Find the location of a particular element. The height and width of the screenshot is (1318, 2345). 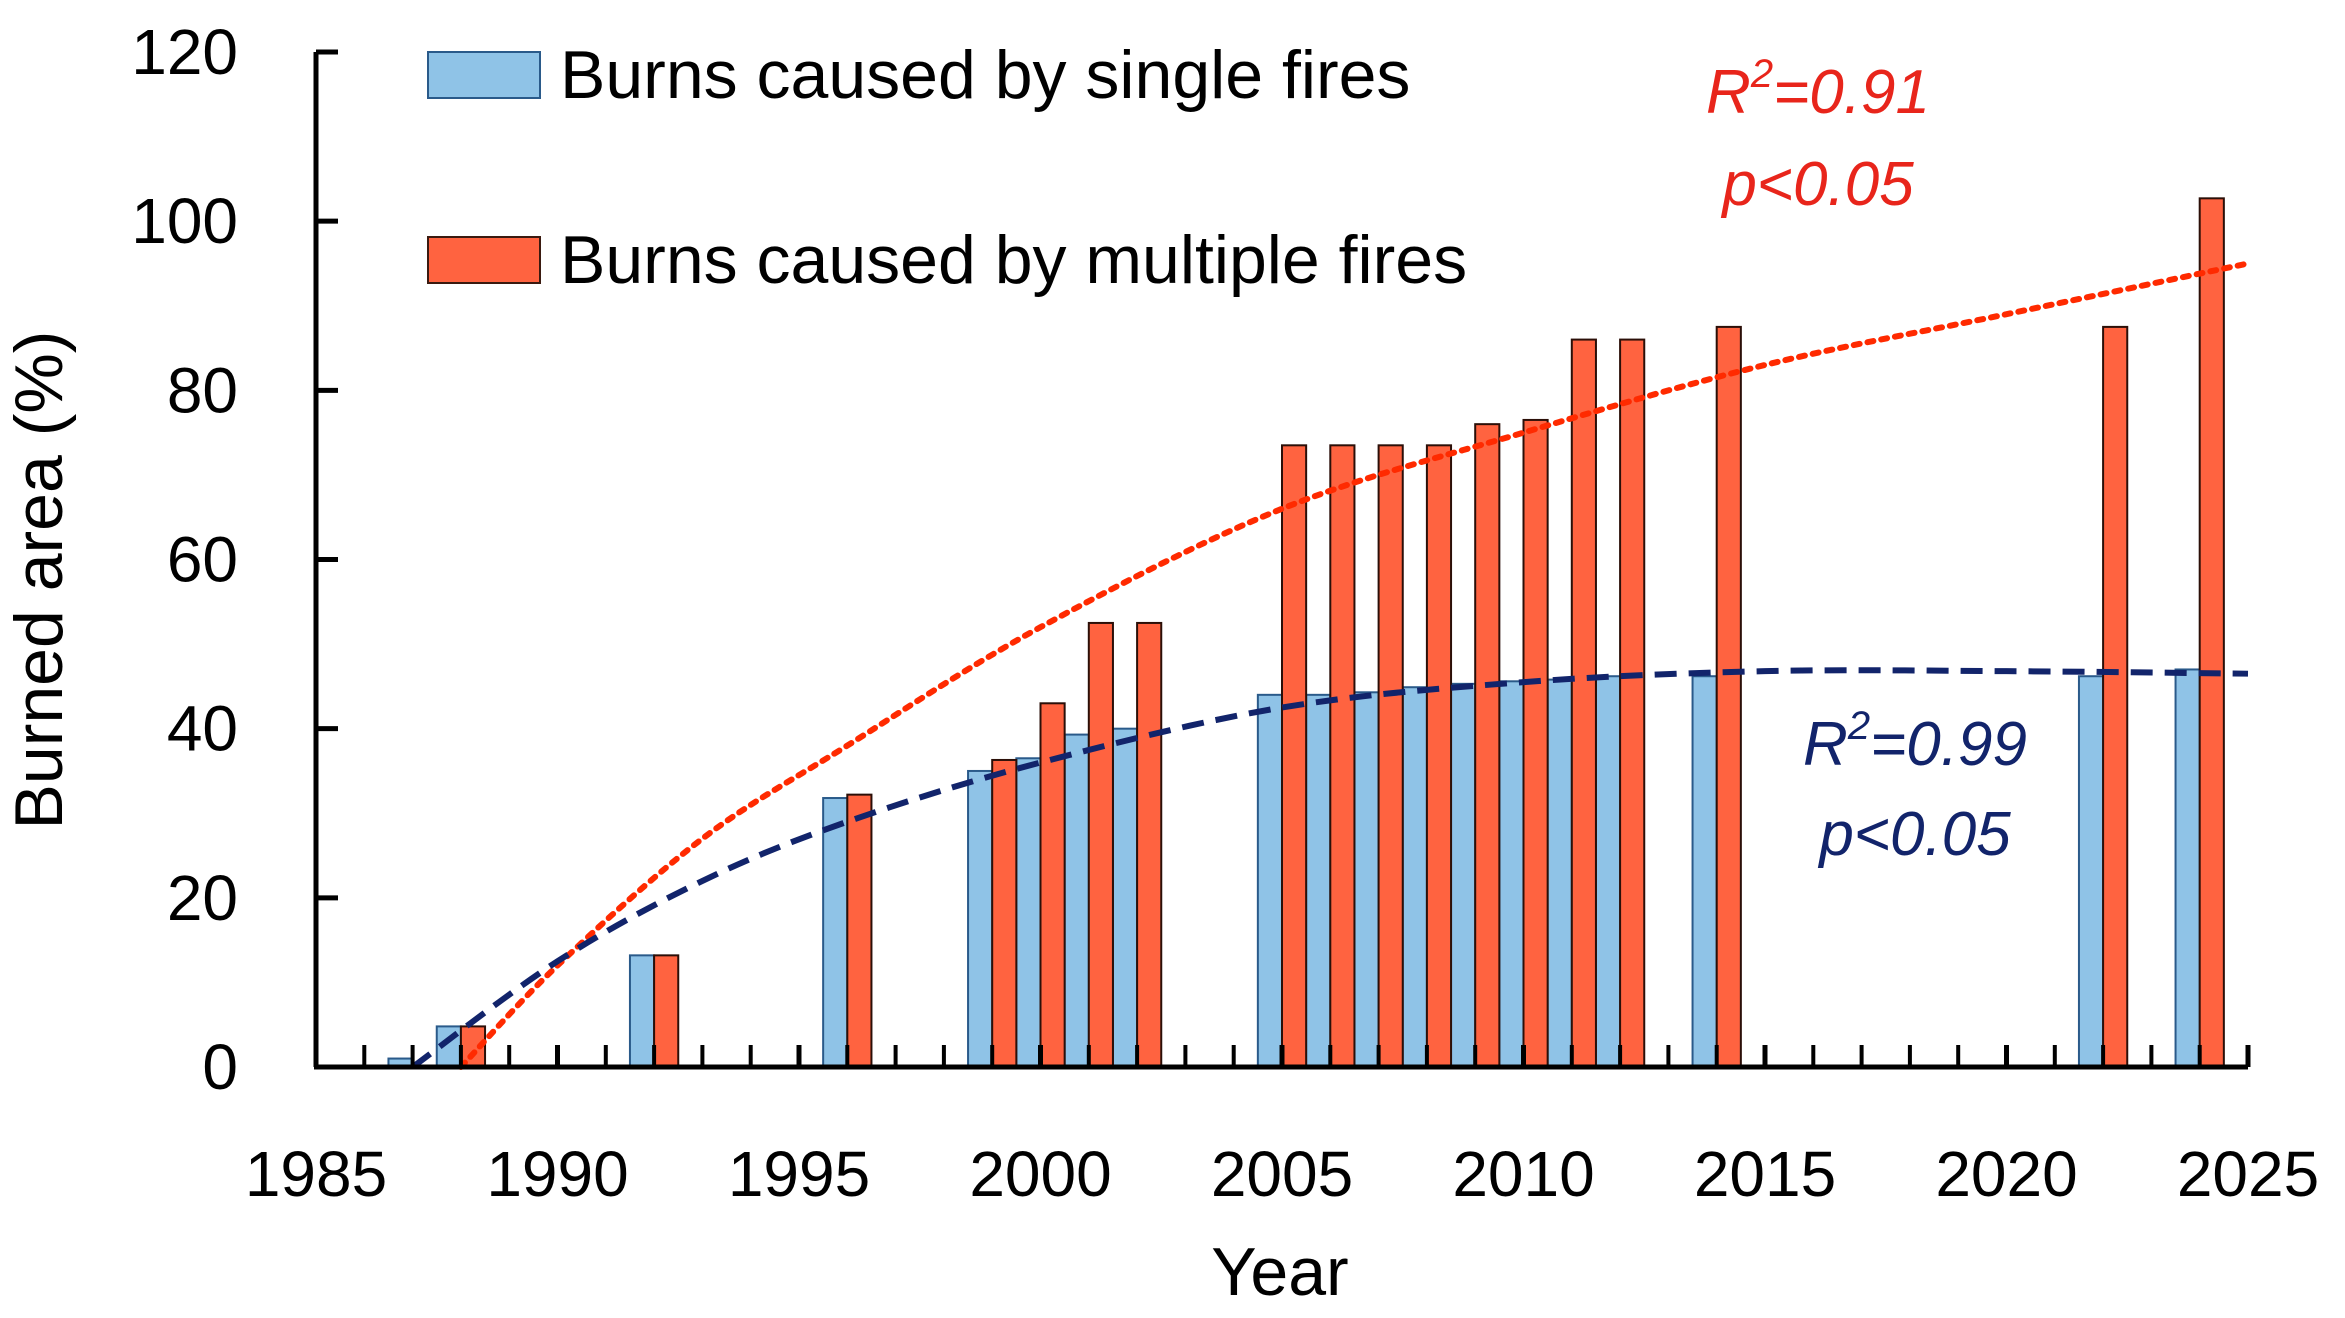

annotation-single-fires: R2=0.99 p<0.05 is located at coordinates (1915, 786).